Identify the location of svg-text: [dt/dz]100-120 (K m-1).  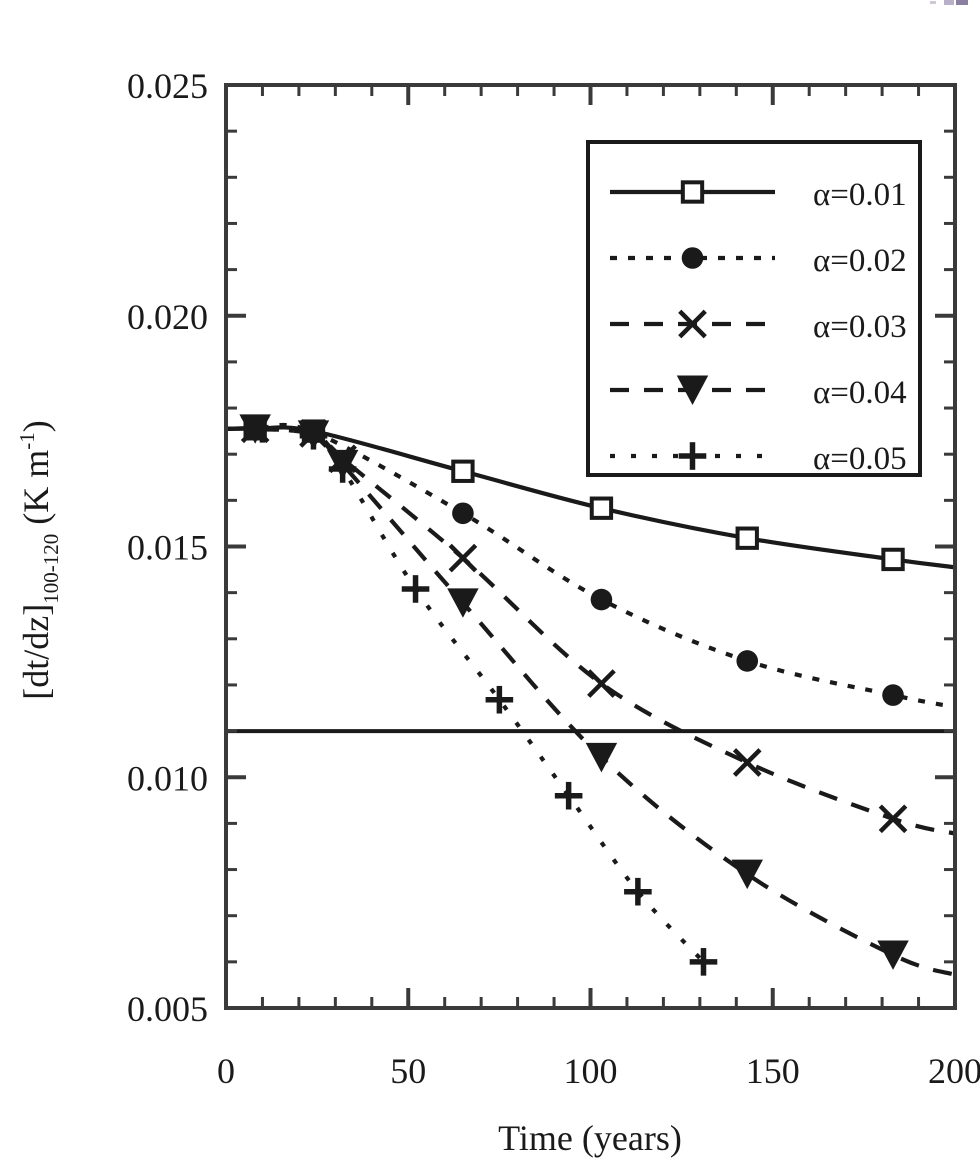
(39, 559).